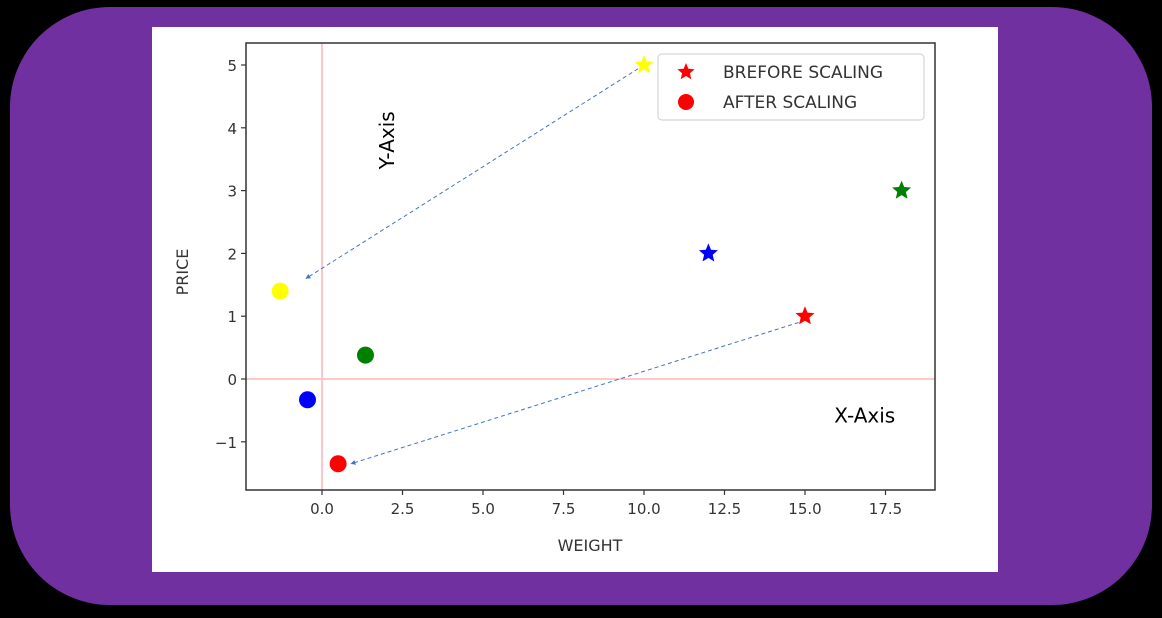 The height and width of the screenshot is (618, 1162). I want to click on y-tick-label: 5, so click(232, 66).